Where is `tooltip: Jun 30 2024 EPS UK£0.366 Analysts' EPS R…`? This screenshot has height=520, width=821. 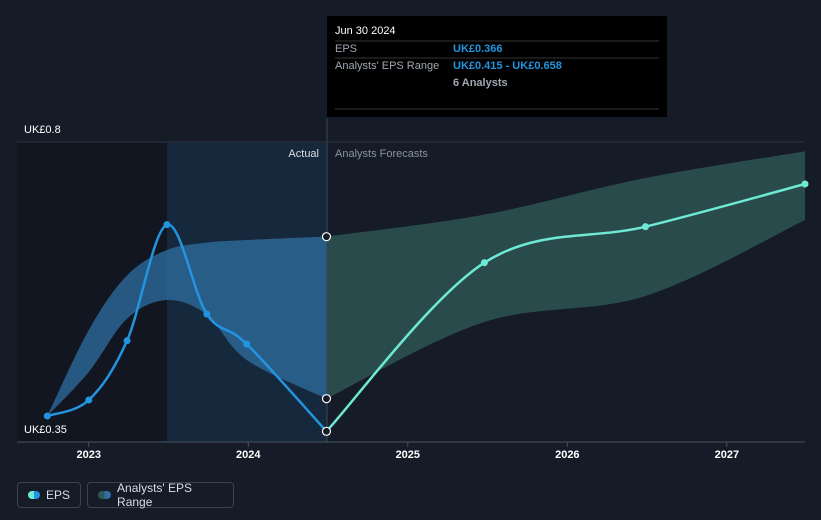 tooltip: Jun 30 2024 EPS UK£0.366 Analysts' EPS R… is located at coordinates (497, 66).